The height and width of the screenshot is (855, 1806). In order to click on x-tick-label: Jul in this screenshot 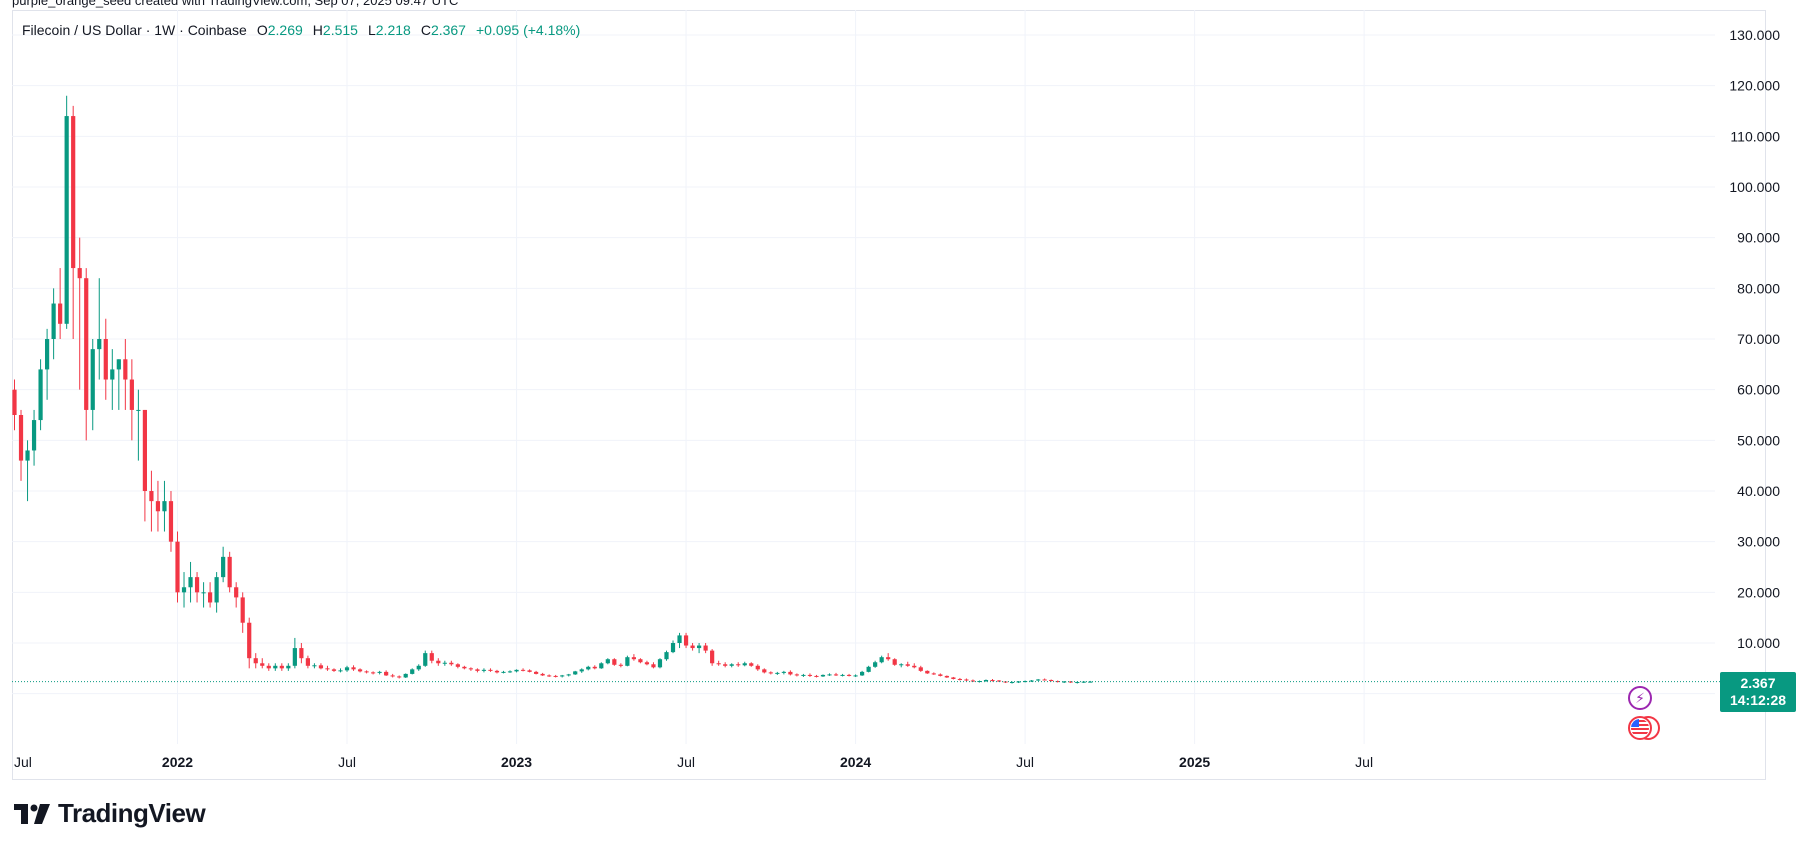, I will do `click(23, 762)`.